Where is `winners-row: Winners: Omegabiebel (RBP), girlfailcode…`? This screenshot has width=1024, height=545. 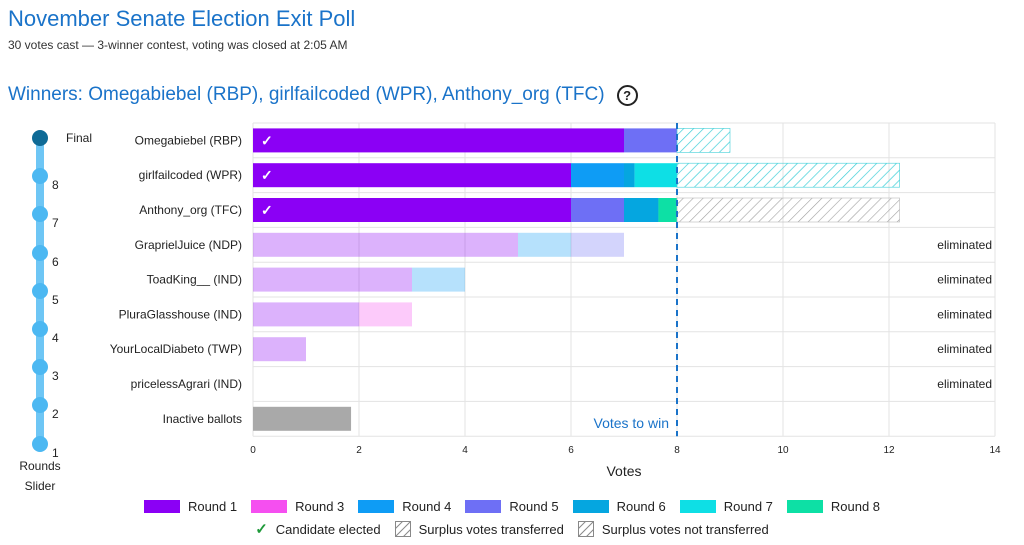 winners-row: Winners: Omegabiebel (RBP), girlfailcode… is located at coordinates (323, 95).